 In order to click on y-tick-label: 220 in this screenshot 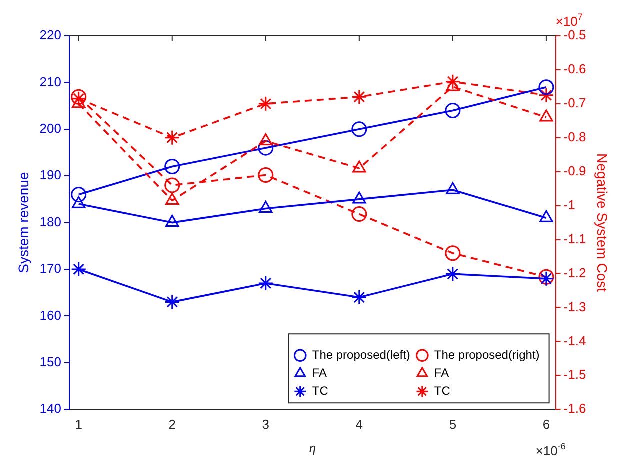, I will do `click(51, 35)`.